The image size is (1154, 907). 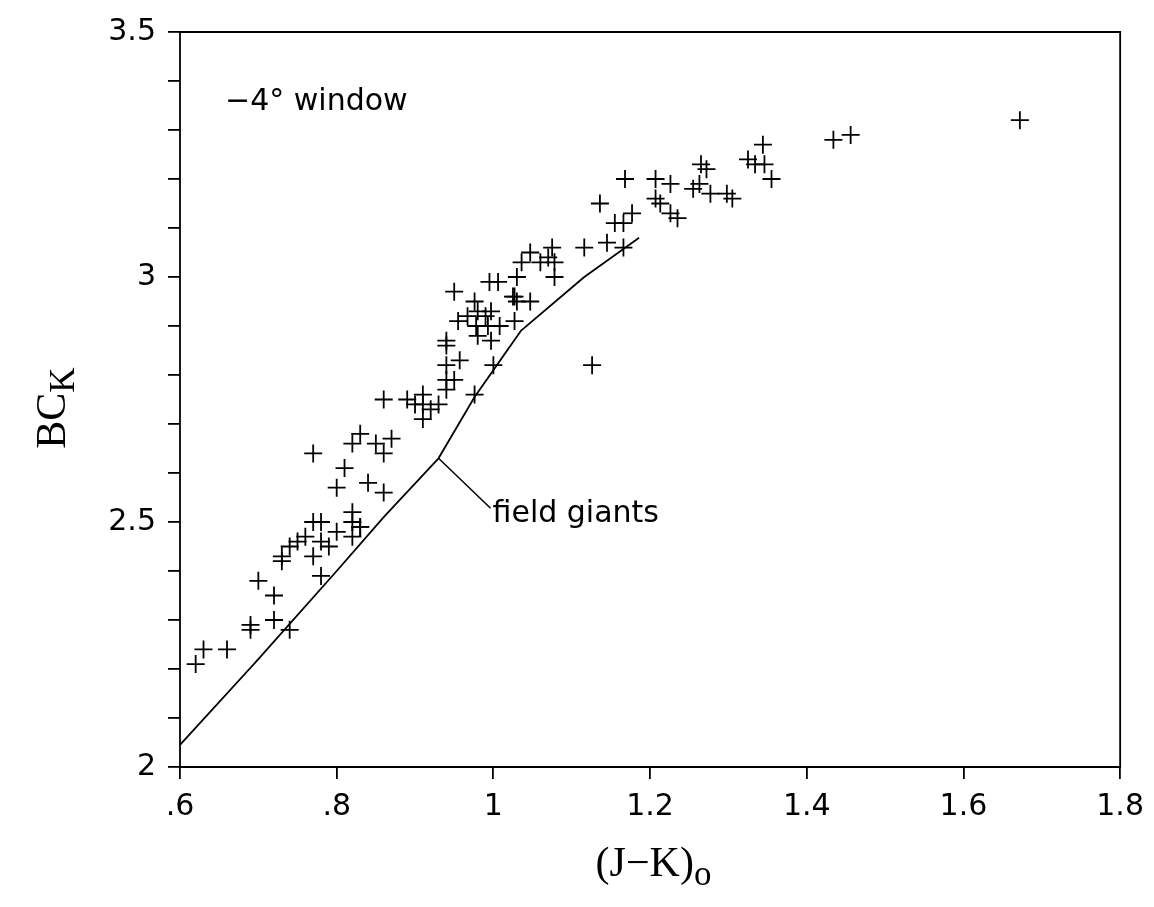 I want to click on x-tick-label: .6, so click(x=180, y=804).